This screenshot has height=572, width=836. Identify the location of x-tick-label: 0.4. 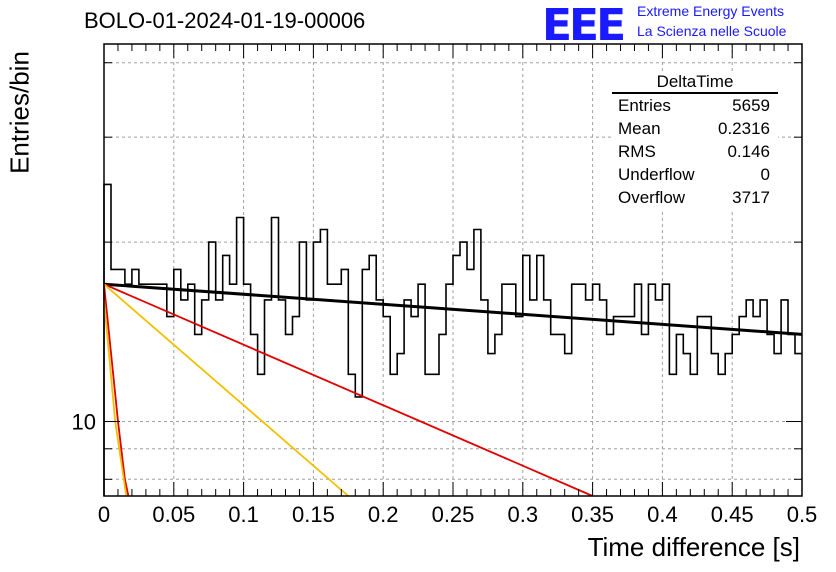
(662, 514).